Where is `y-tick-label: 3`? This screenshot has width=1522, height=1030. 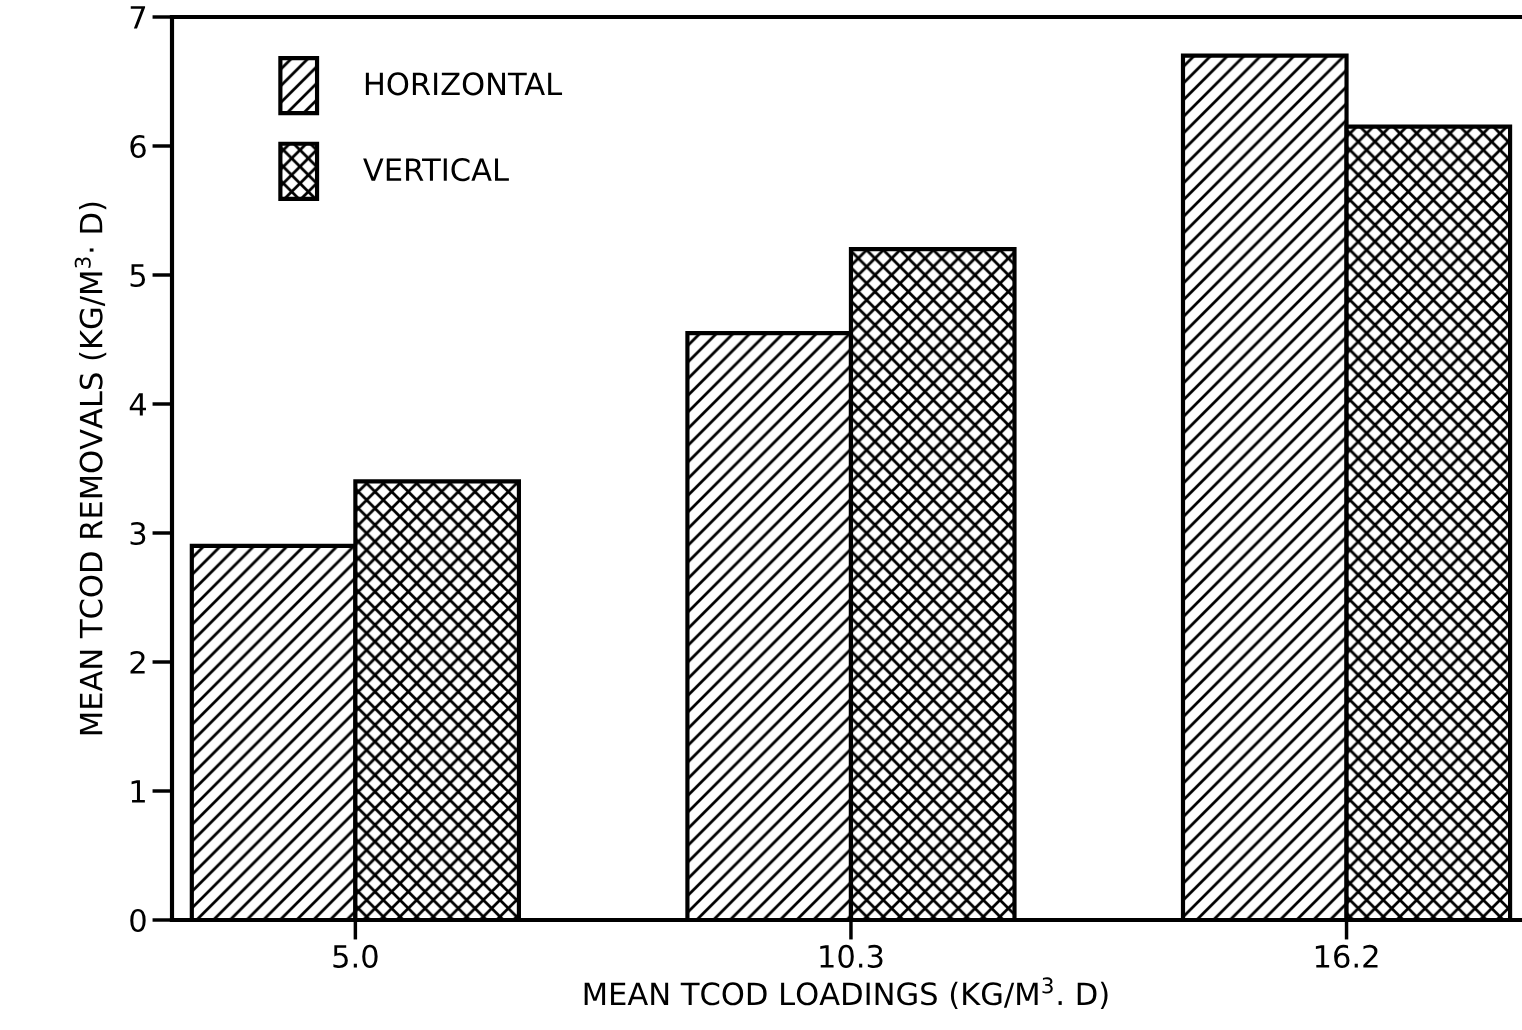 y-tick-label: 3 is located at coordinates (138, 533).